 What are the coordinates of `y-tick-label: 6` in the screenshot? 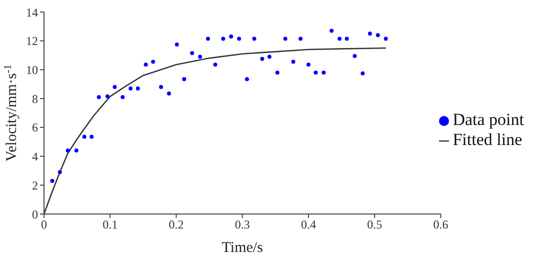 It's located at (35, 127).